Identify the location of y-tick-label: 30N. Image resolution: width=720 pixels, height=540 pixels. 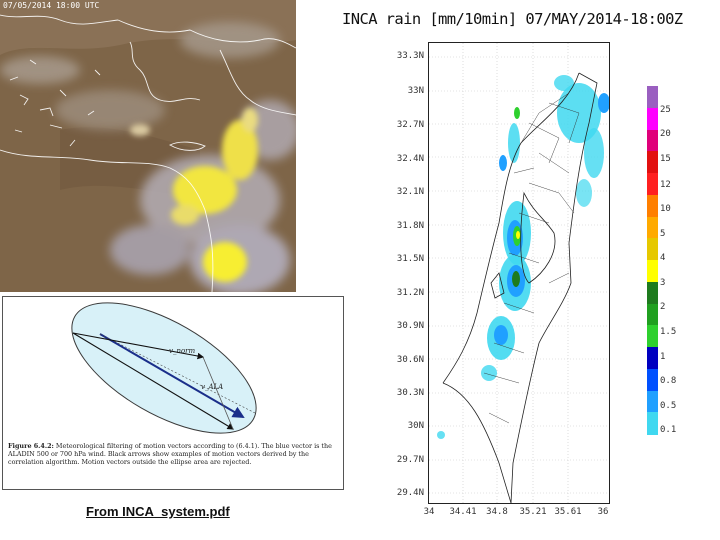
(415, 426).